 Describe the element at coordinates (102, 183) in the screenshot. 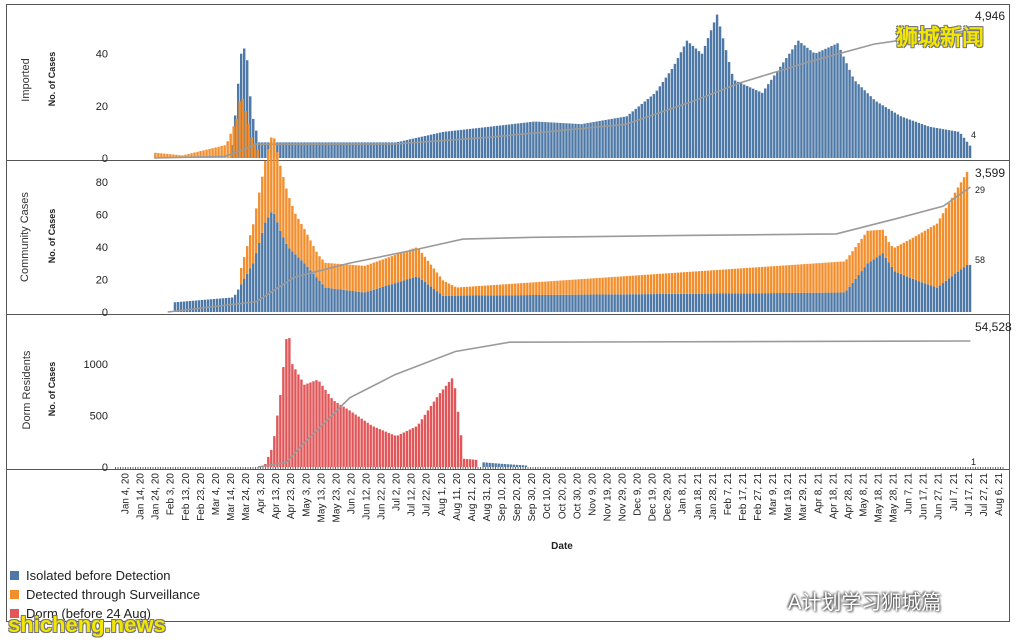

I see `y-tick-label: 80` at that location.